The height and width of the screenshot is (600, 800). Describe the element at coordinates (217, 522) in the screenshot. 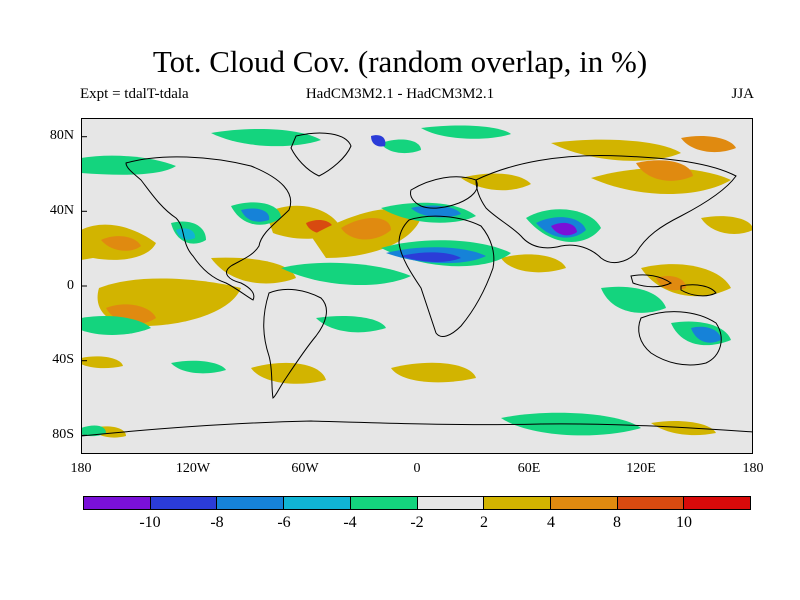

I see `colorbar-label: -8` at that location.